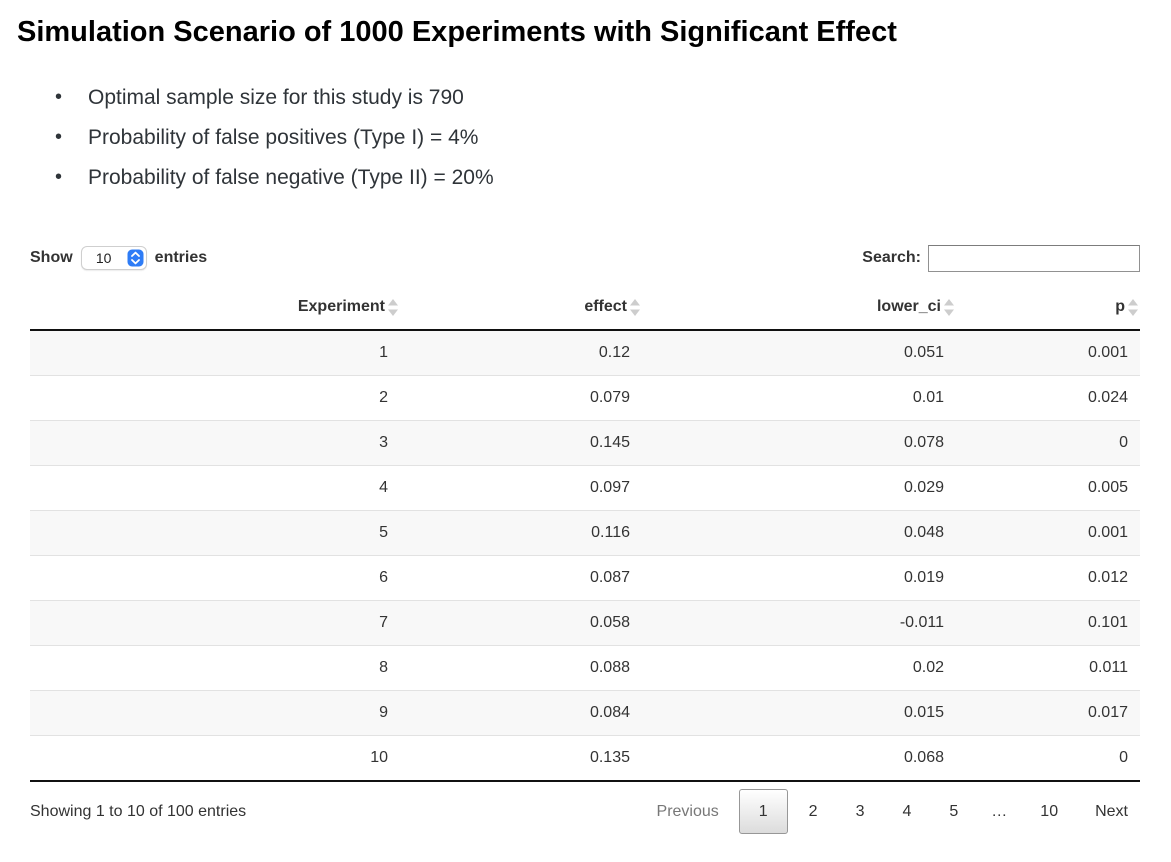 Image resolution: width=1171 pixels, height=862 pixels. I want to click on cell-effect: 0.097, so click(521, 488).